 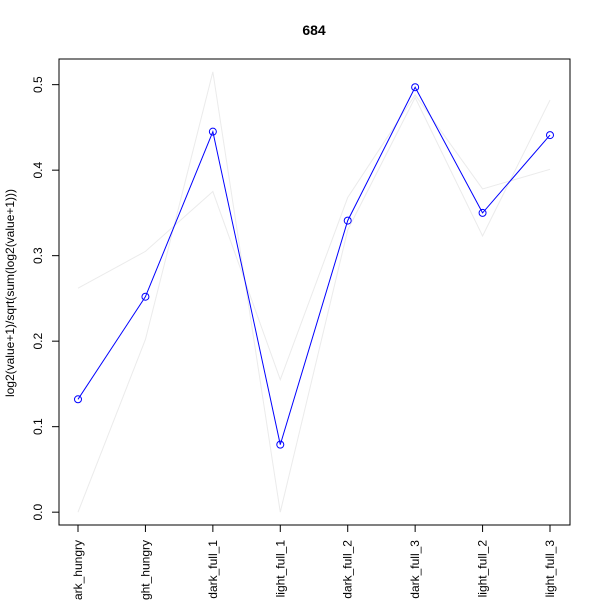 I want to click on x-tick-label: light_hungry, so click(x=145, y=570).